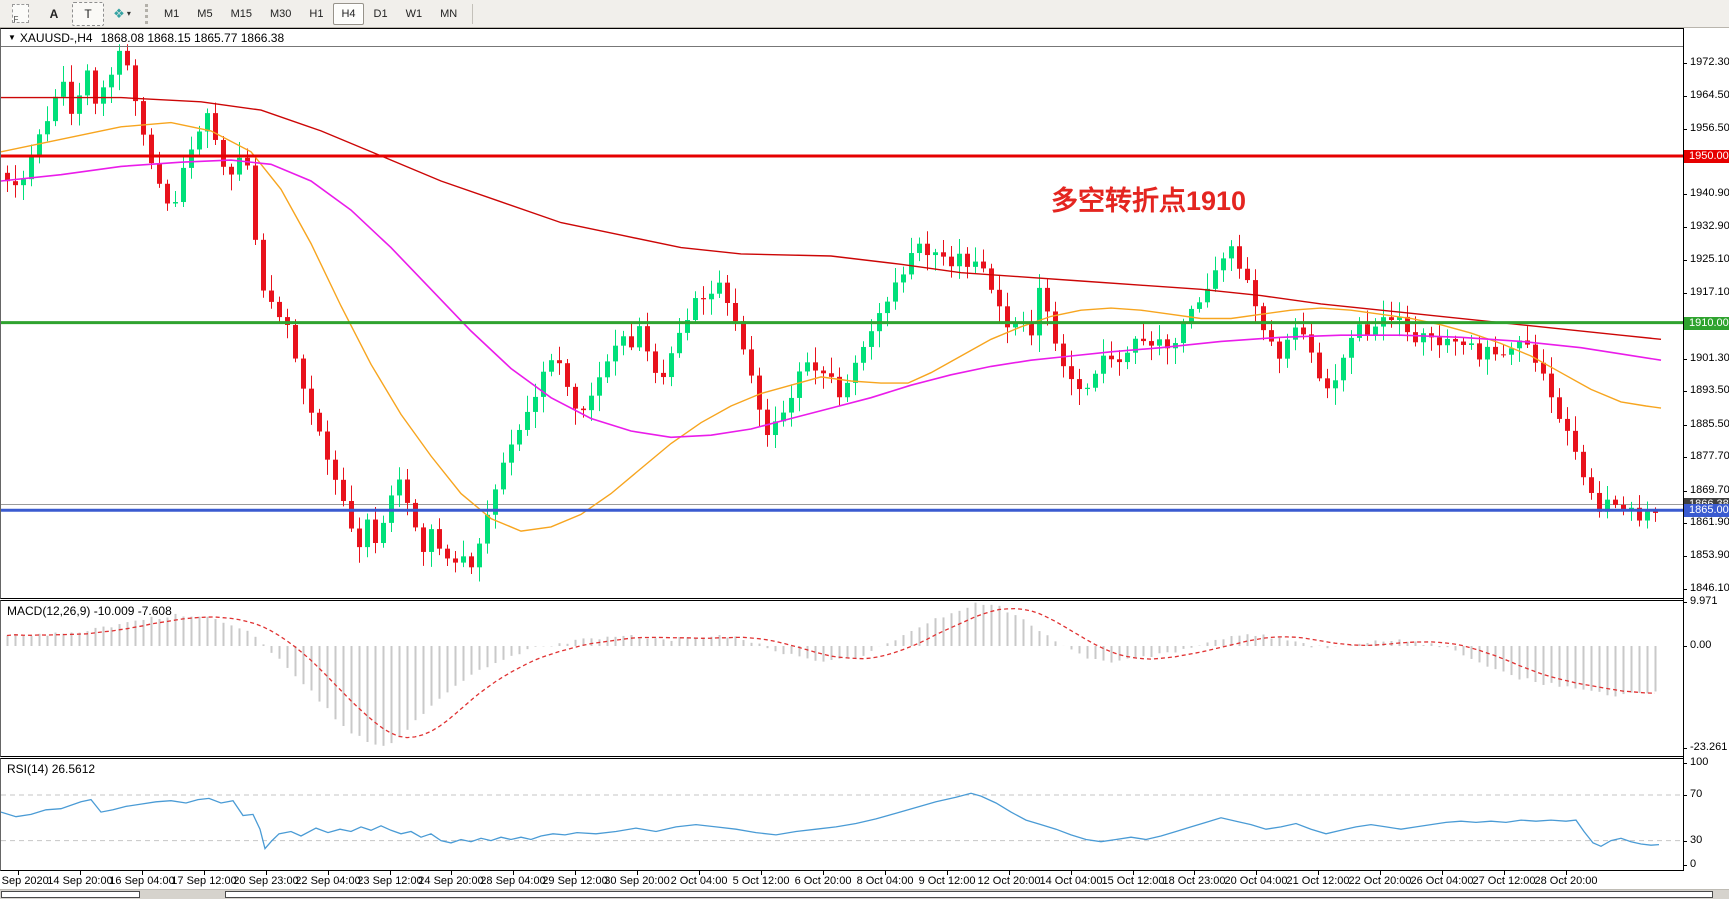  What do you see at coordinates (1194, 881) in the screenshot?
I see `date-axis-label: 18 Oct 23:00` at bounding box center [1194, 881].